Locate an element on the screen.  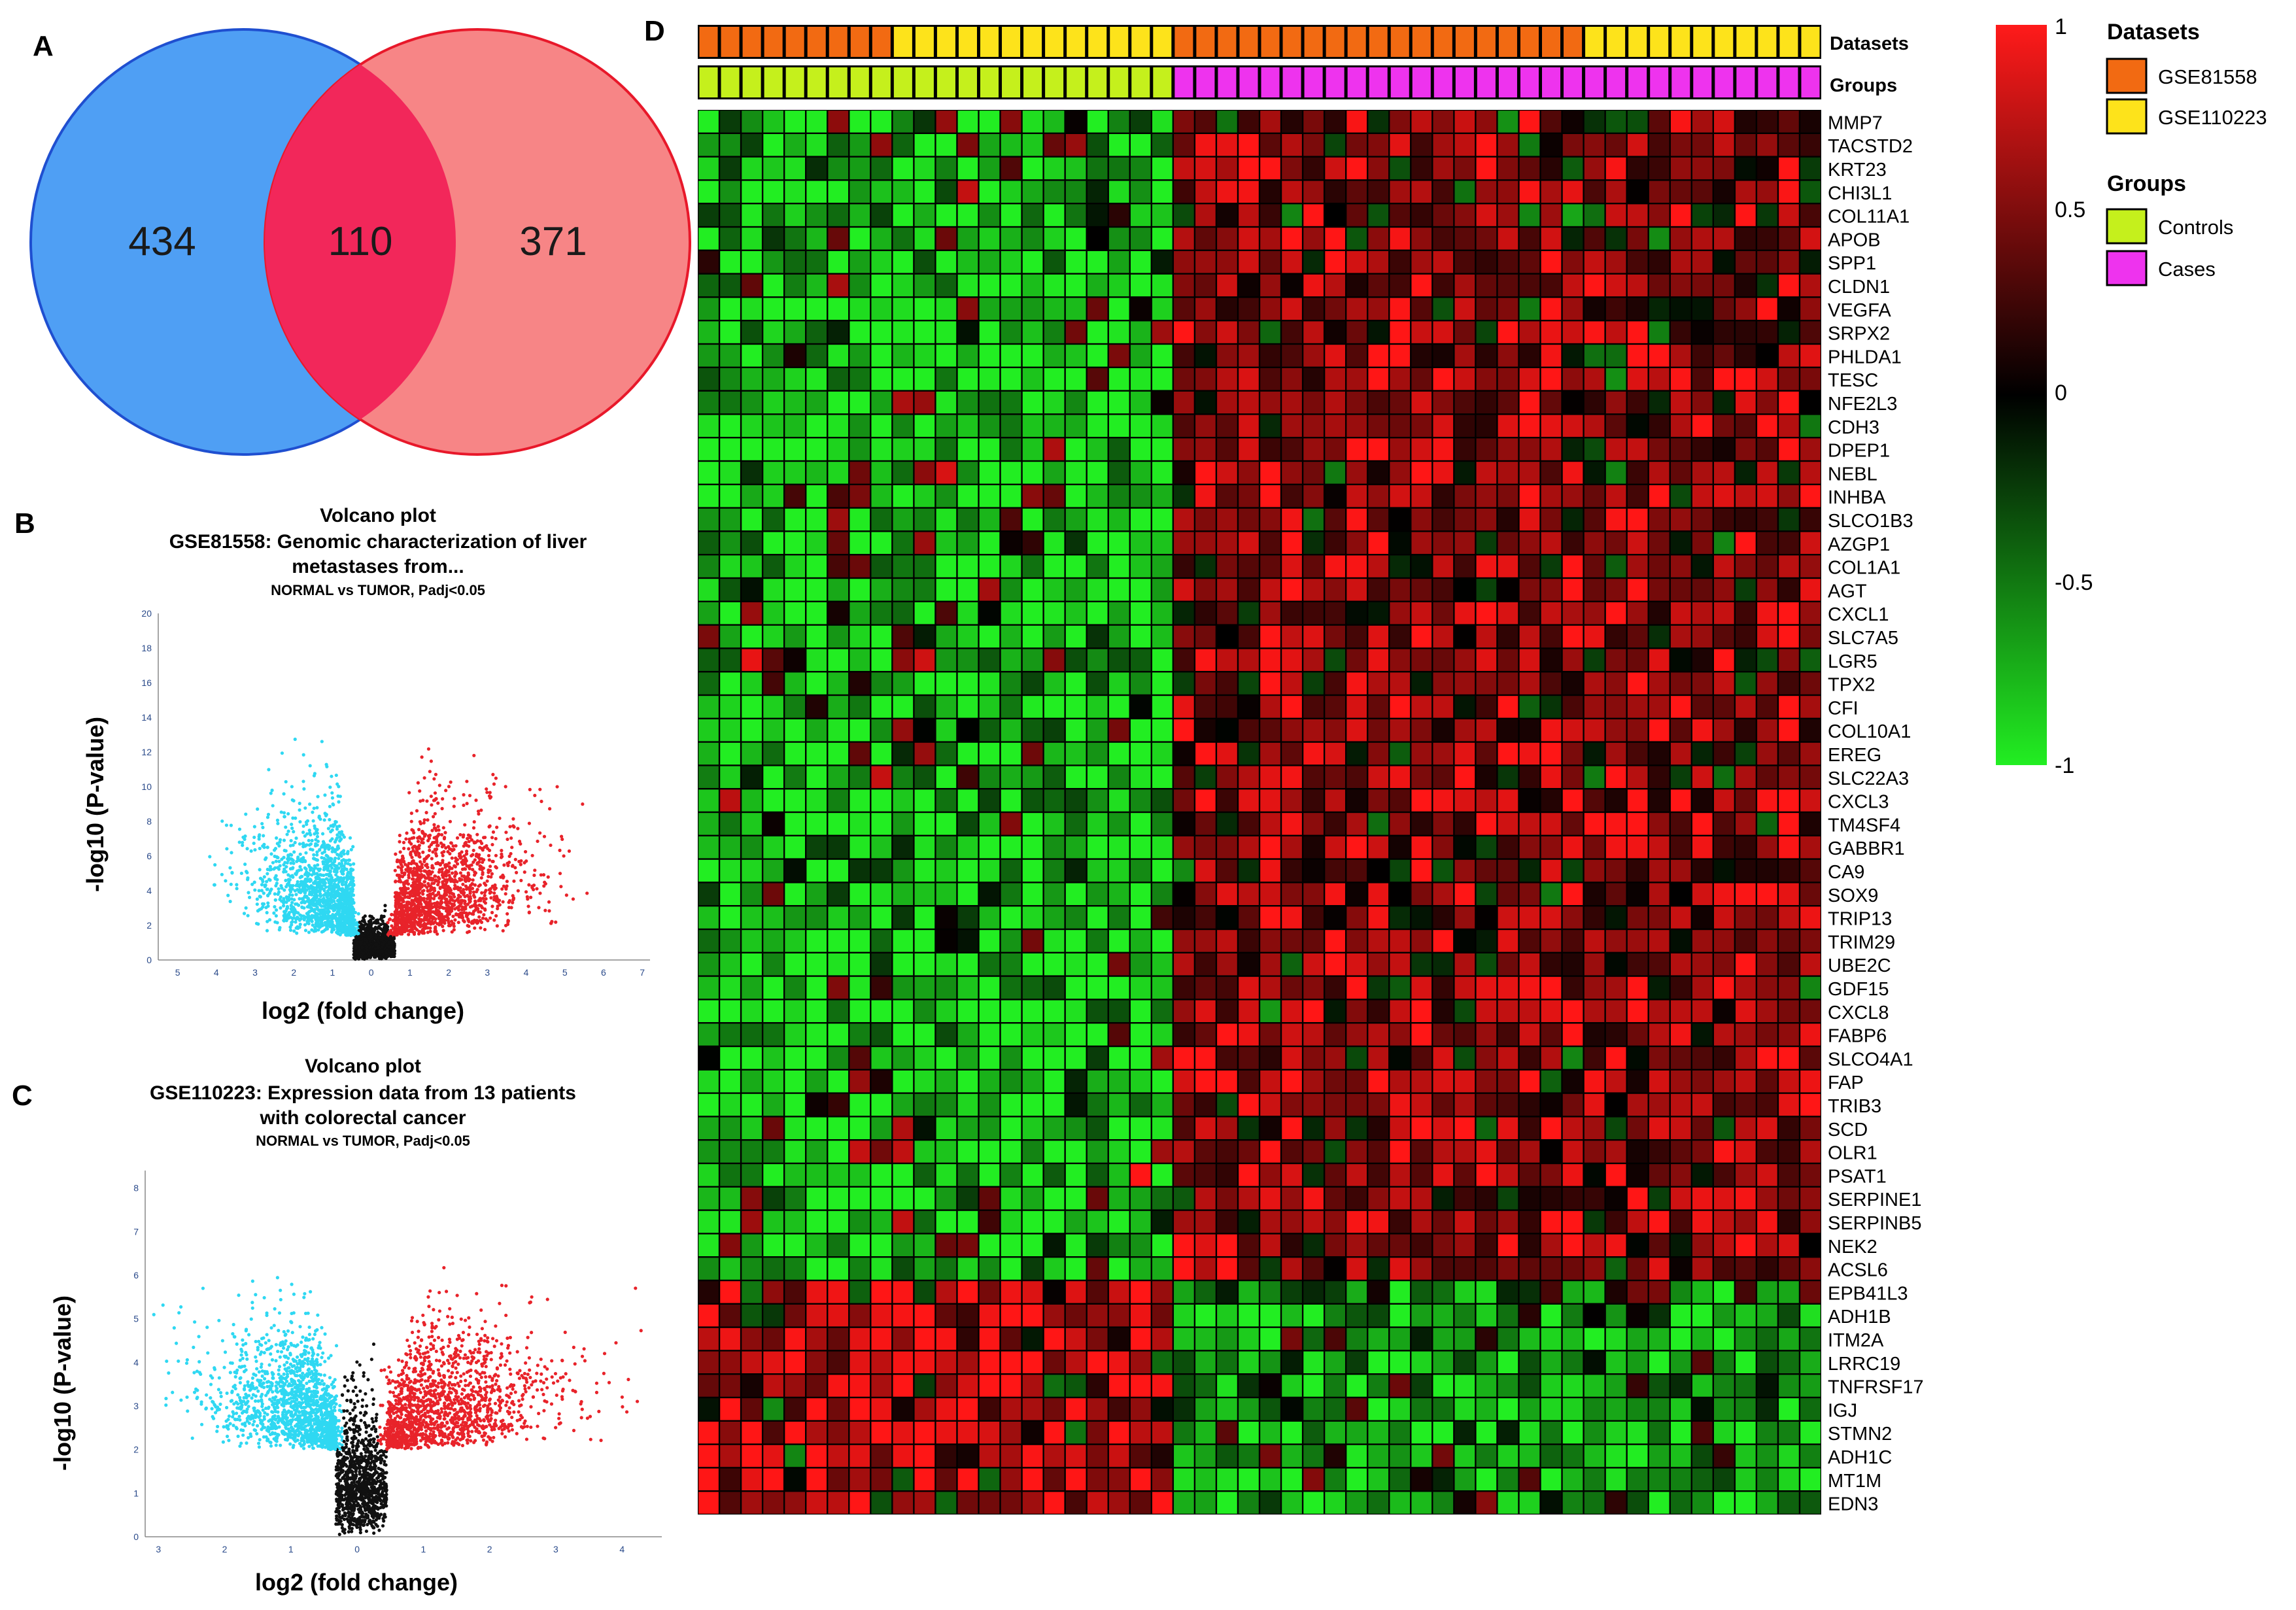
volcanoC-x-tick: 1 is located at coordinates (291, 1549).